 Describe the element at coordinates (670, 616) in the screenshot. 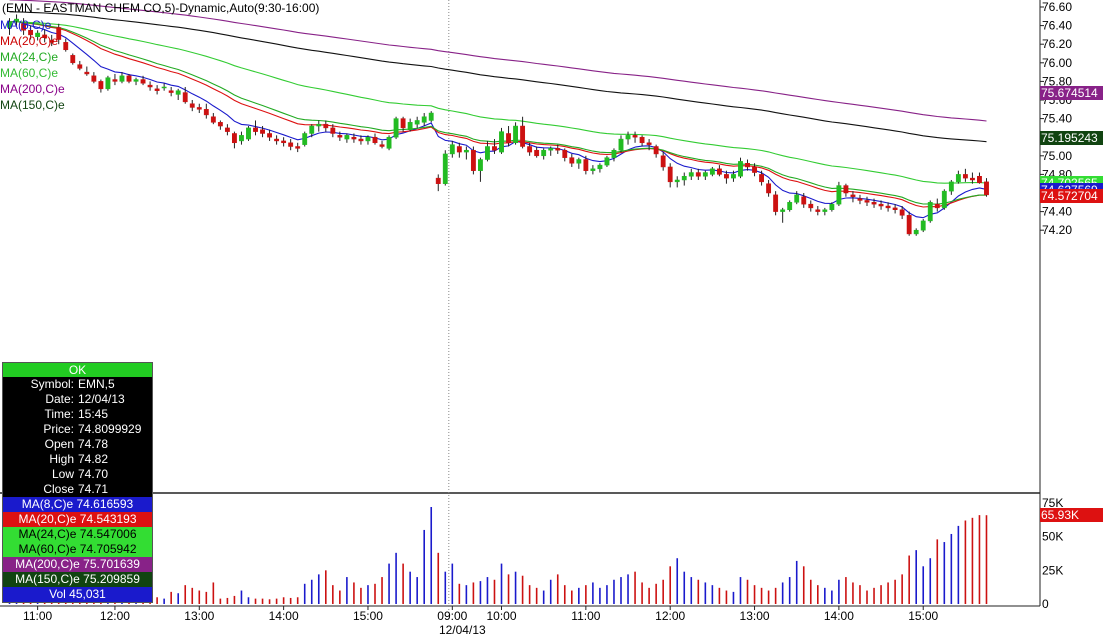

I see `time-tick-label: 12:00` at that location.